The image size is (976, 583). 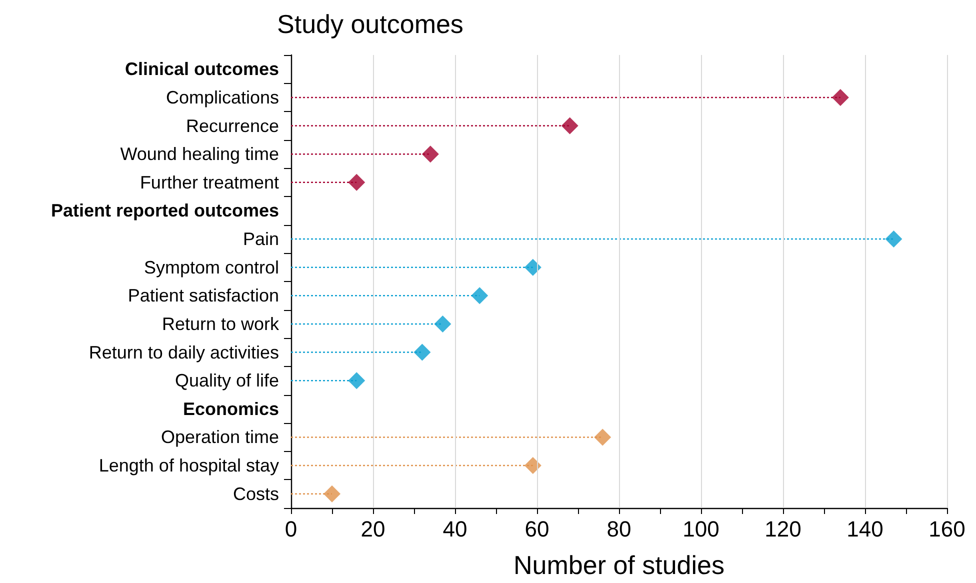 I want to click on y-tick-label: Quality of life, so click(x=226, y=380).